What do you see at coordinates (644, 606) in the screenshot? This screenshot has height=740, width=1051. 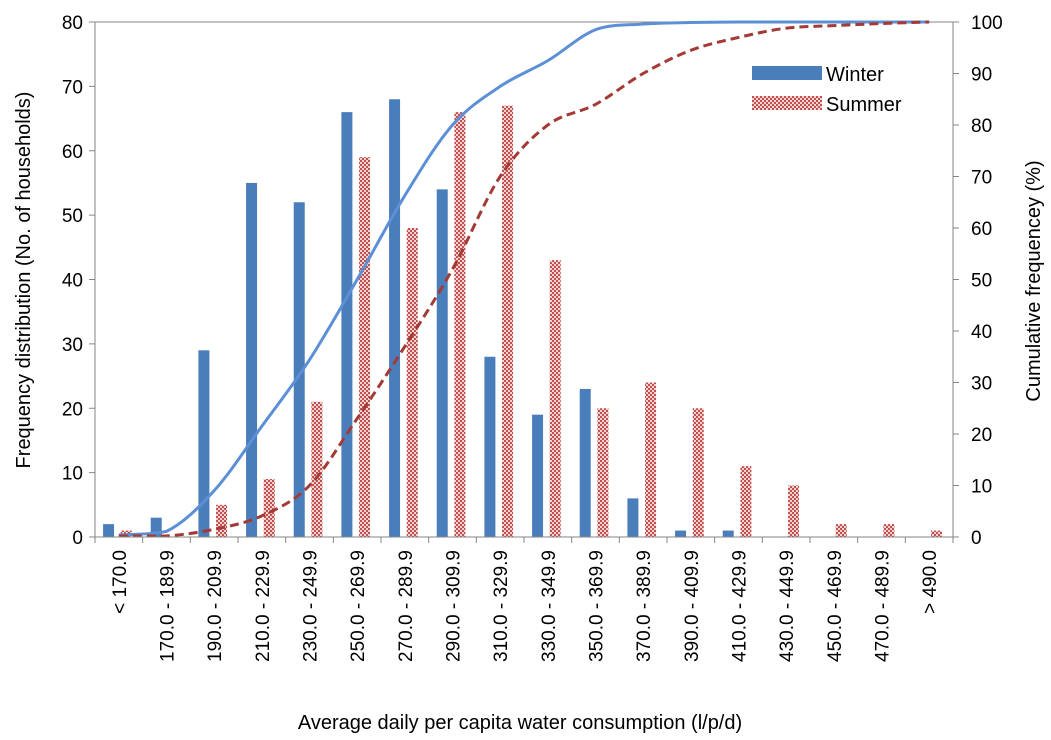 I see `x-tick-label-11: 370.0 - 389.9` at bounding box center [644, 606].